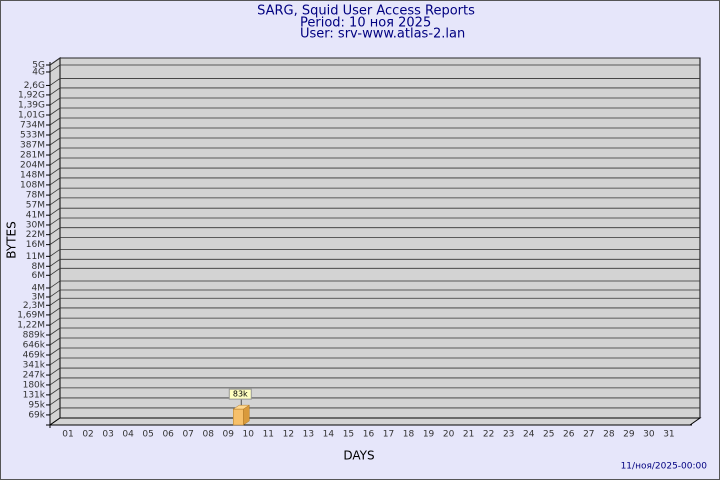 The height and width of the screenshot is (480, 720). Describe the element at coordinates (249, 435) in the screenshot. I see `x-tick-label: 10` at that location.